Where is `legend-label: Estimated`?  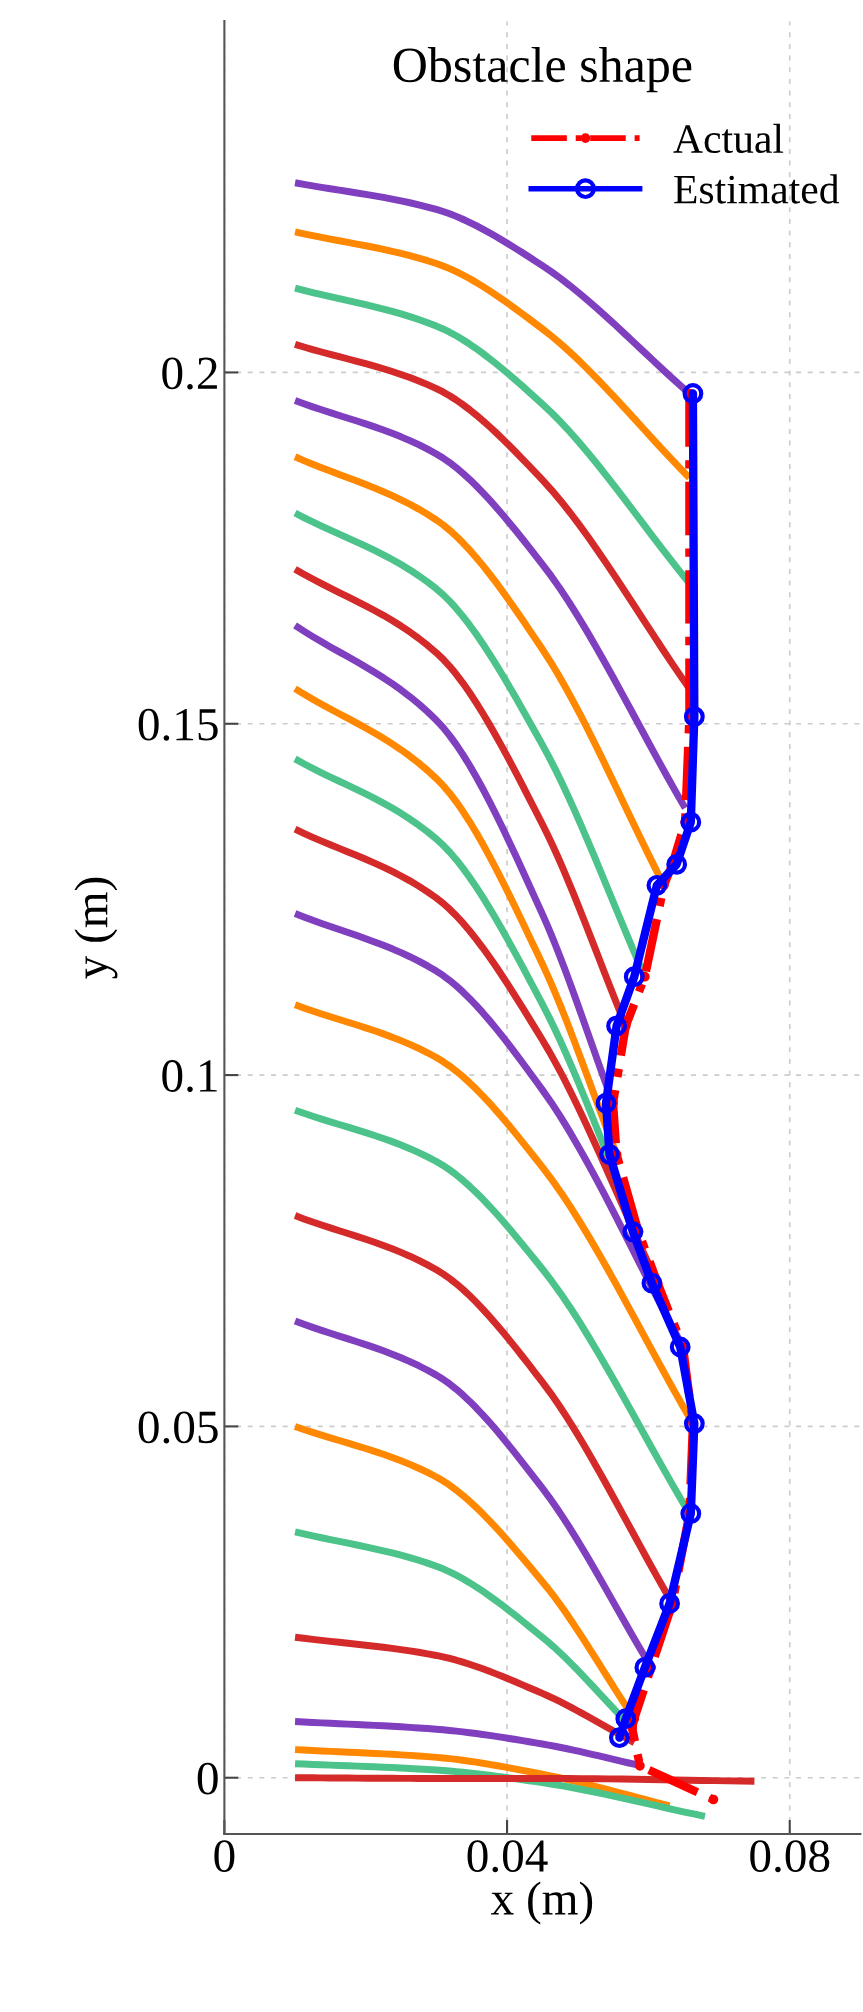
legend-label: Estimated is located at coordinates (757, 189).